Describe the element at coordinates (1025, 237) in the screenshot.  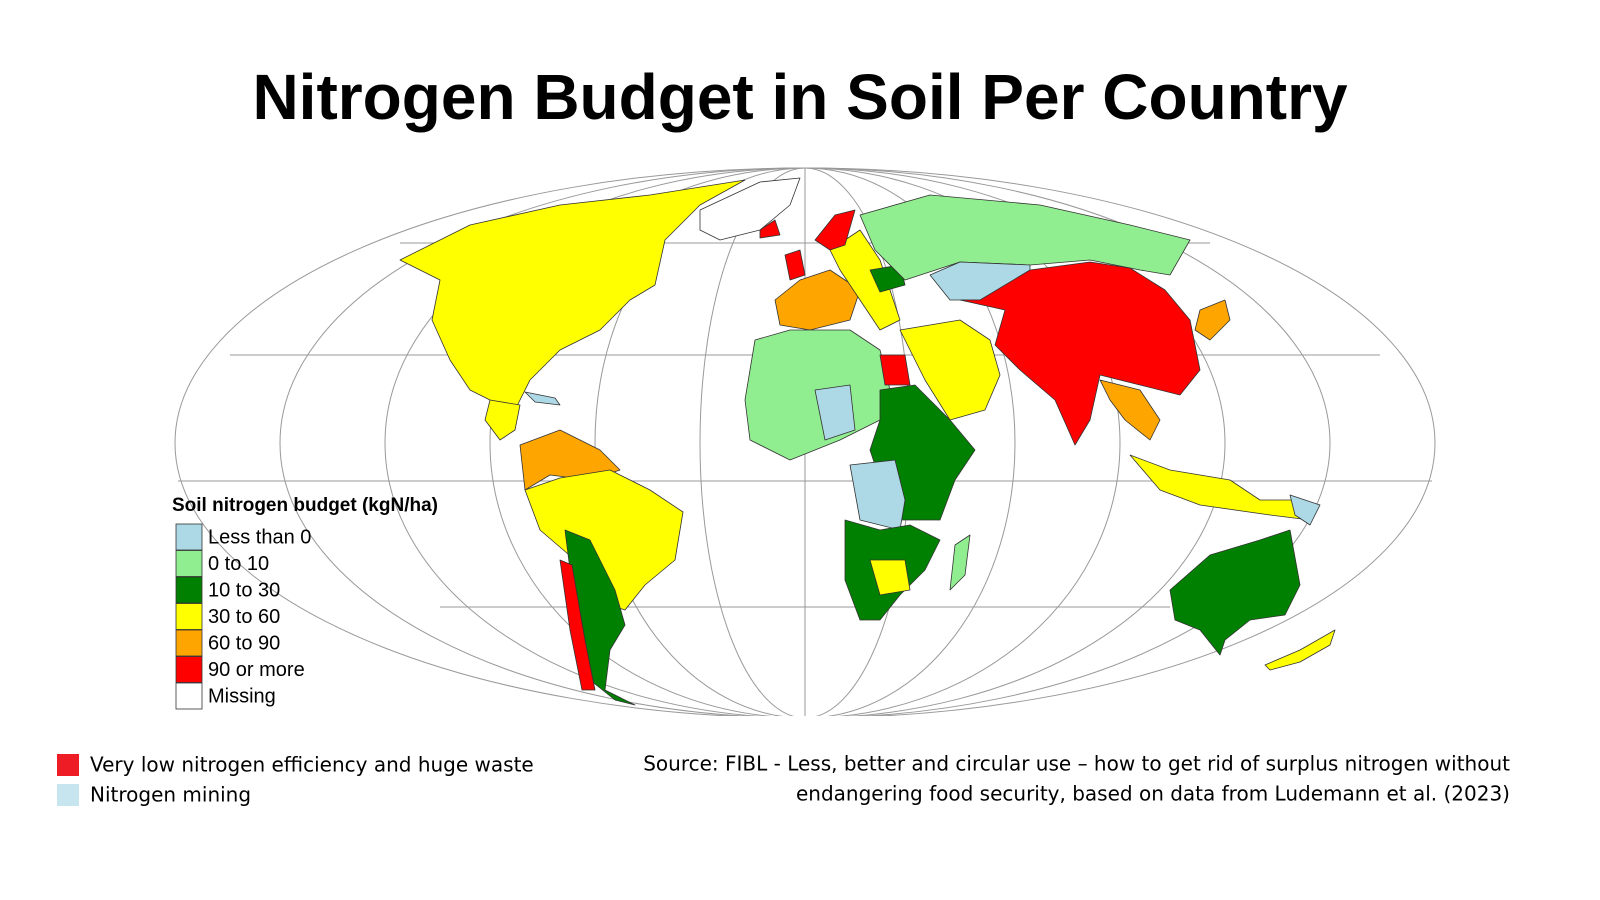
I see `russia` at that location.